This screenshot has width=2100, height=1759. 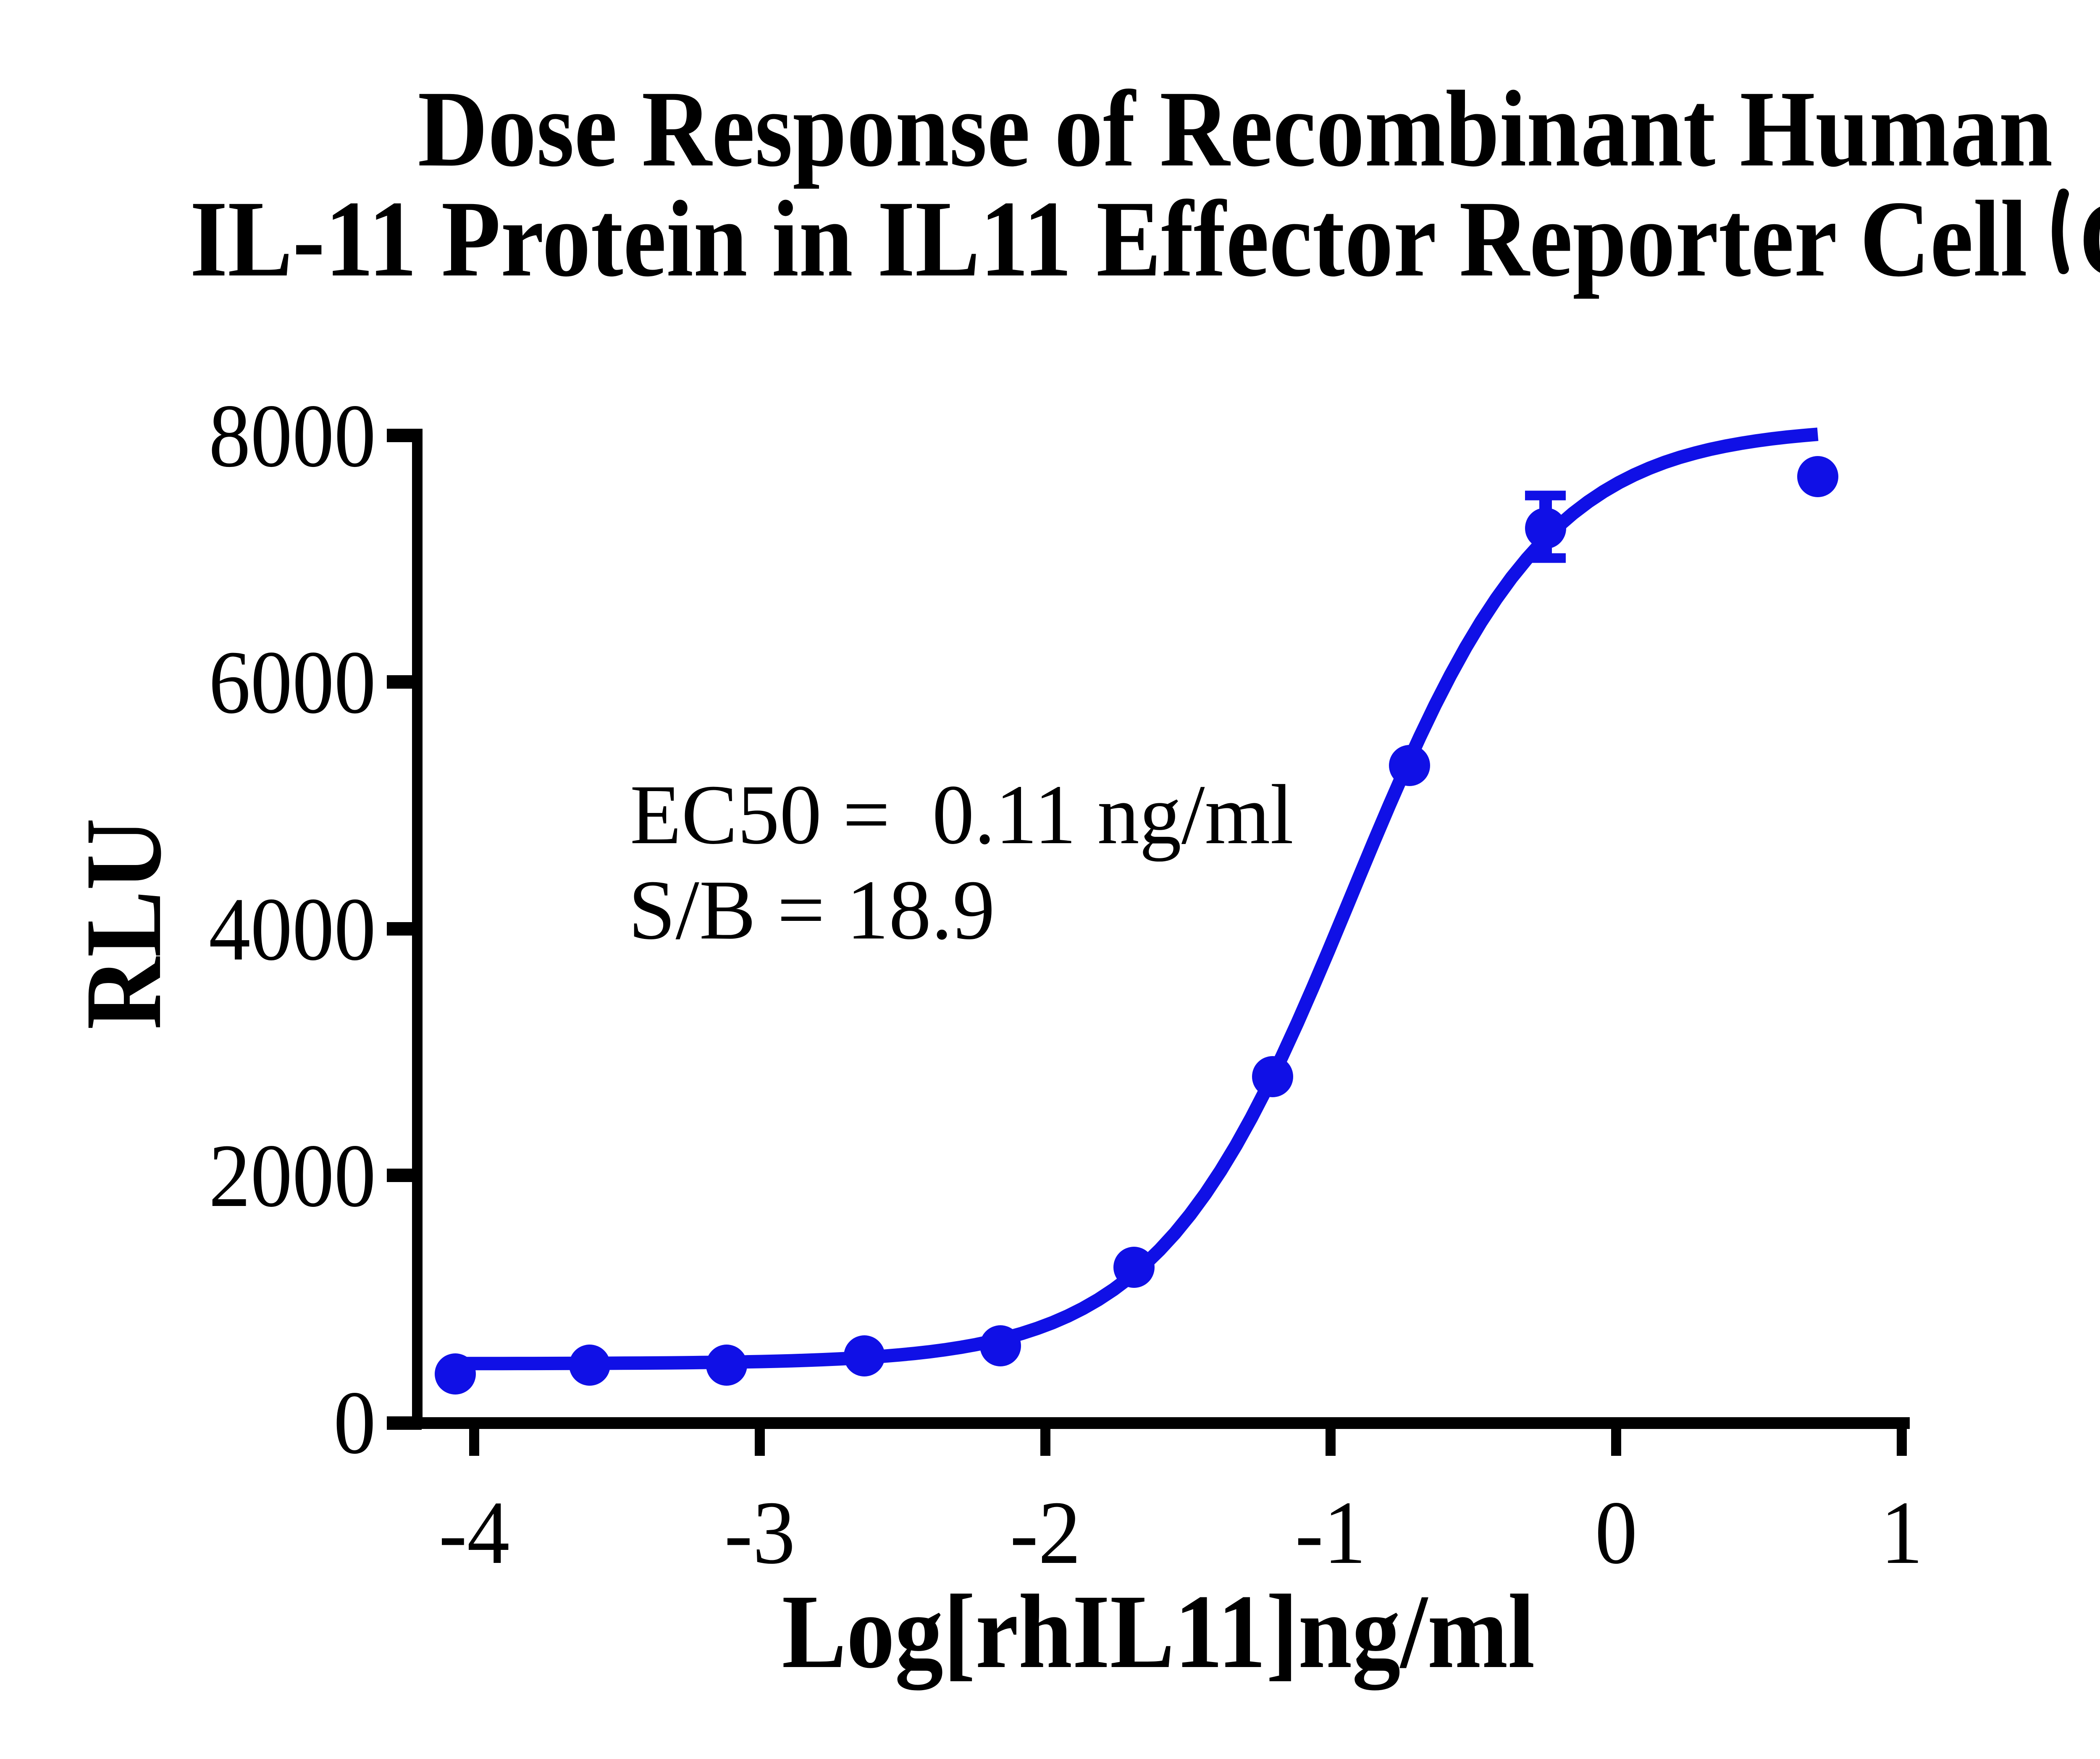 What do you see at coordinates (123, 924) in the screenshot?
I see `svg-text: RLU` at bounding box center [123, 924].